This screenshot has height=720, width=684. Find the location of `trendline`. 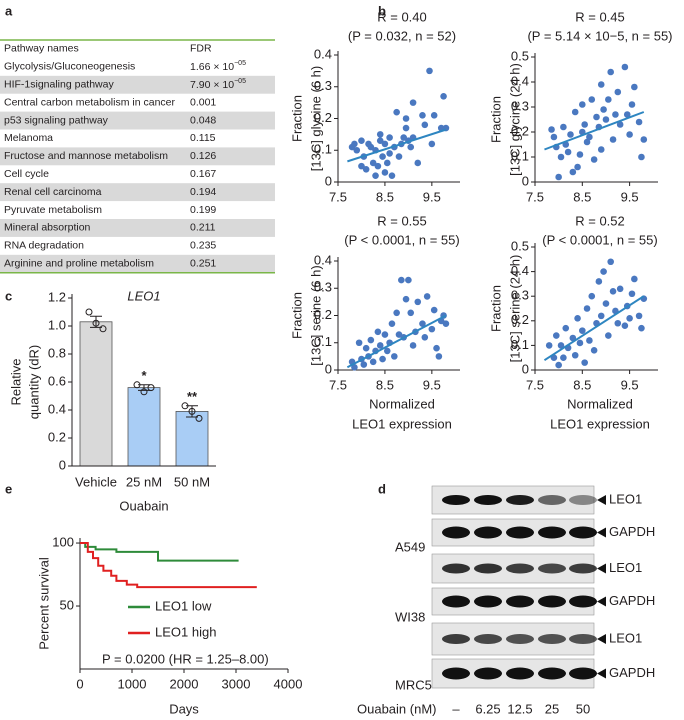

trendline is located at coordinates (594, 328).